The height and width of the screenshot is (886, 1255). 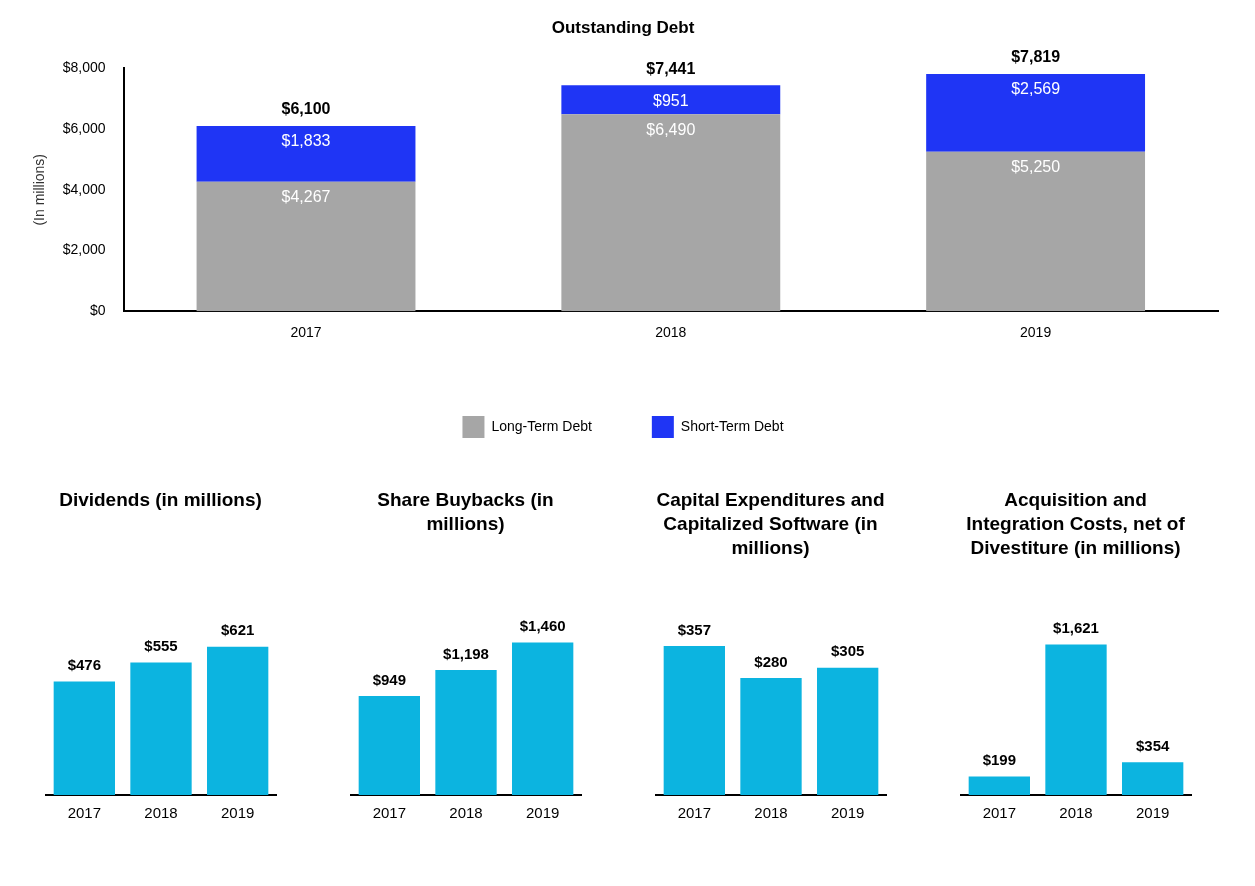 What do you see at coordinates (541, 425) in the screenshot?
I see `legend-label: Long-Term Debt` at bounding box center [541, 425].